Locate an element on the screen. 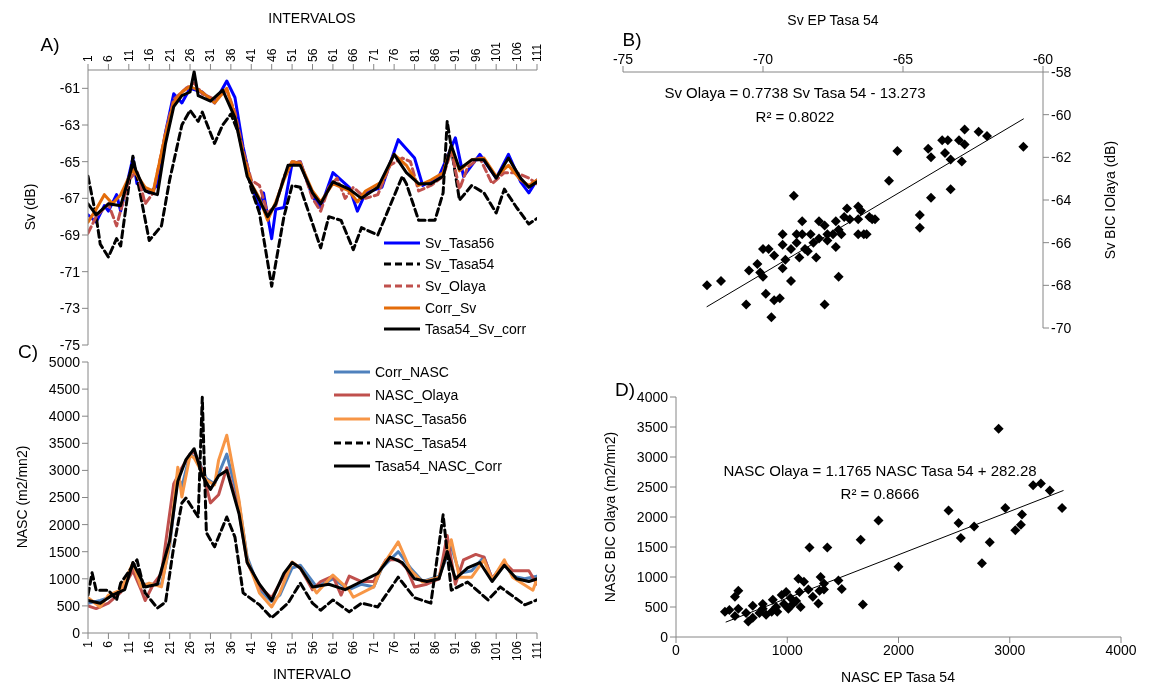  chart-title: C) is located at coordinates (28, 352).